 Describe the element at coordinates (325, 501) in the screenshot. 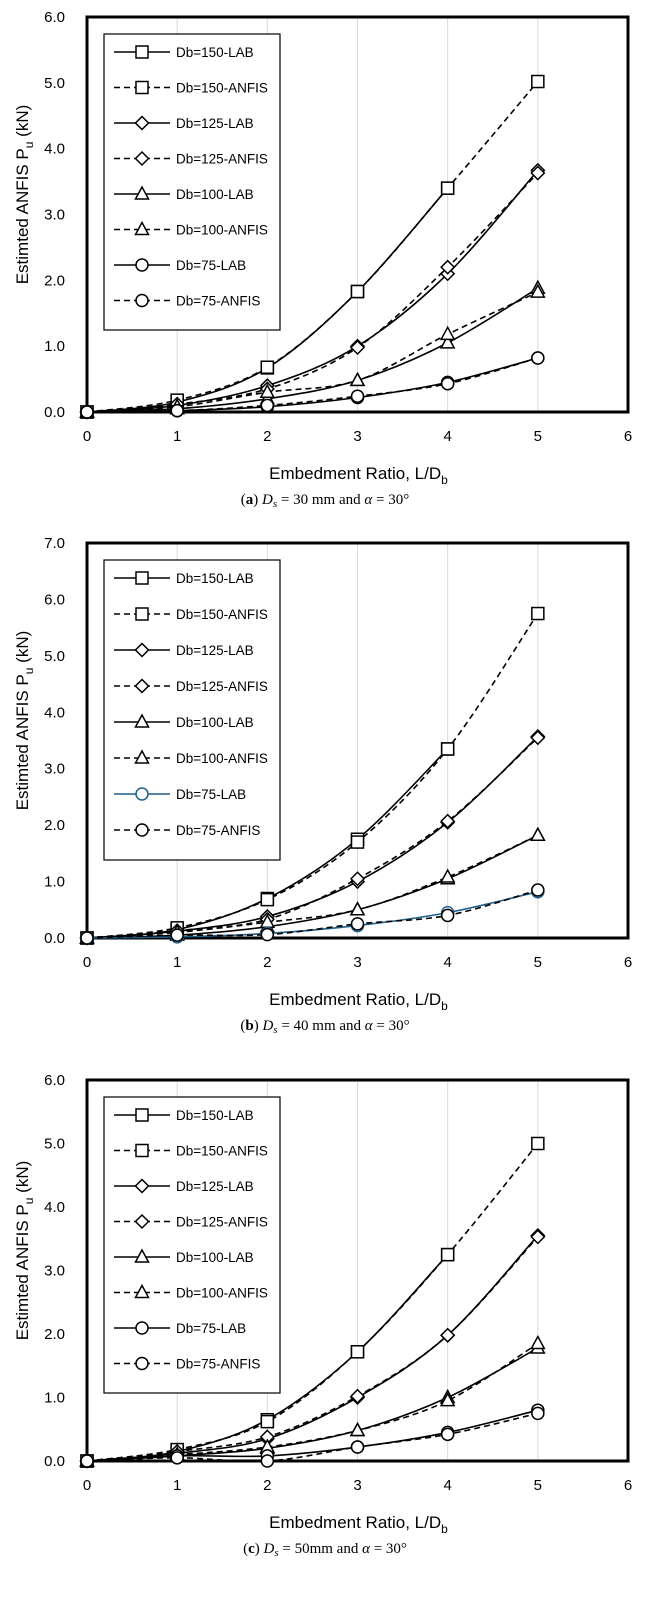

I see `panel-caption: (a) Ds = 30 mm and α = 30°` at that location.